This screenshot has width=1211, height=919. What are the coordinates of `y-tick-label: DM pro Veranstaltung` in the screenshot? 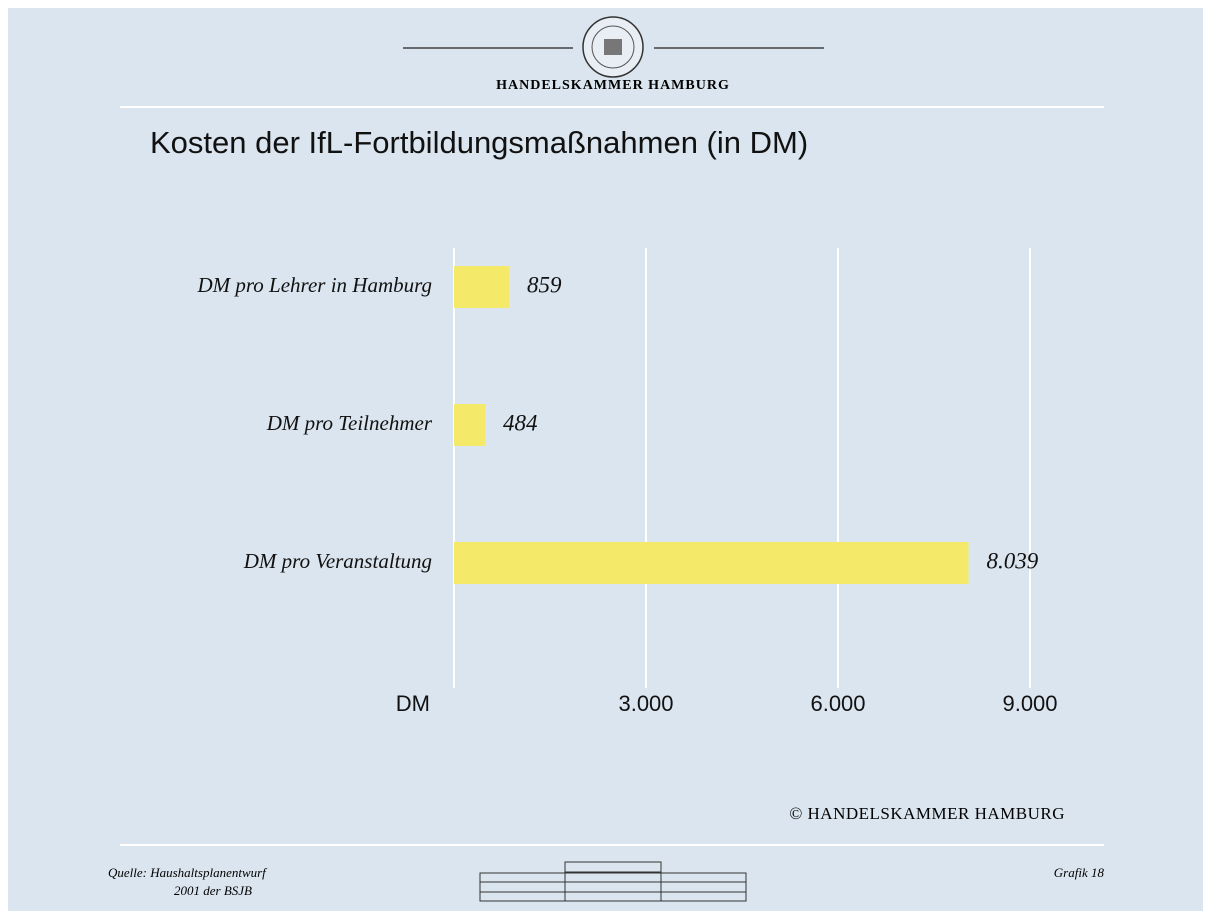 It's located at (337, 561).